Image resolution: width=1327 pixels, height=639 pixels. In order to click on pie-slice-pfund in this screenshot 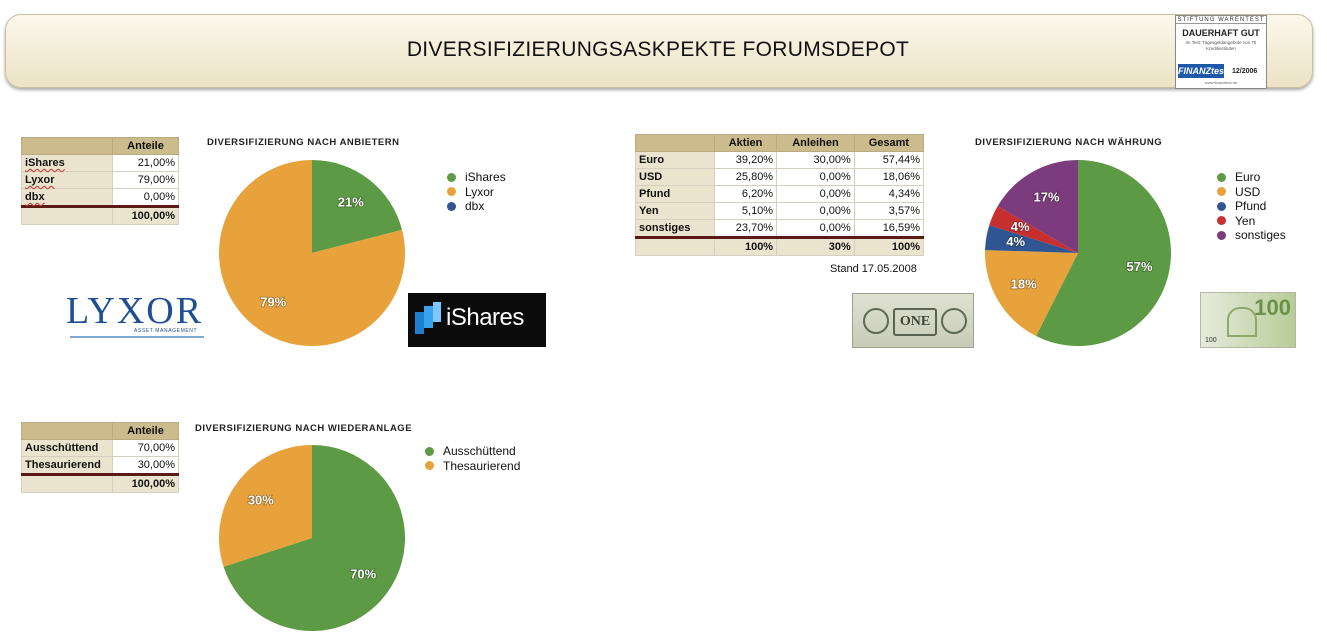, I will do `click(1031, 239)`.